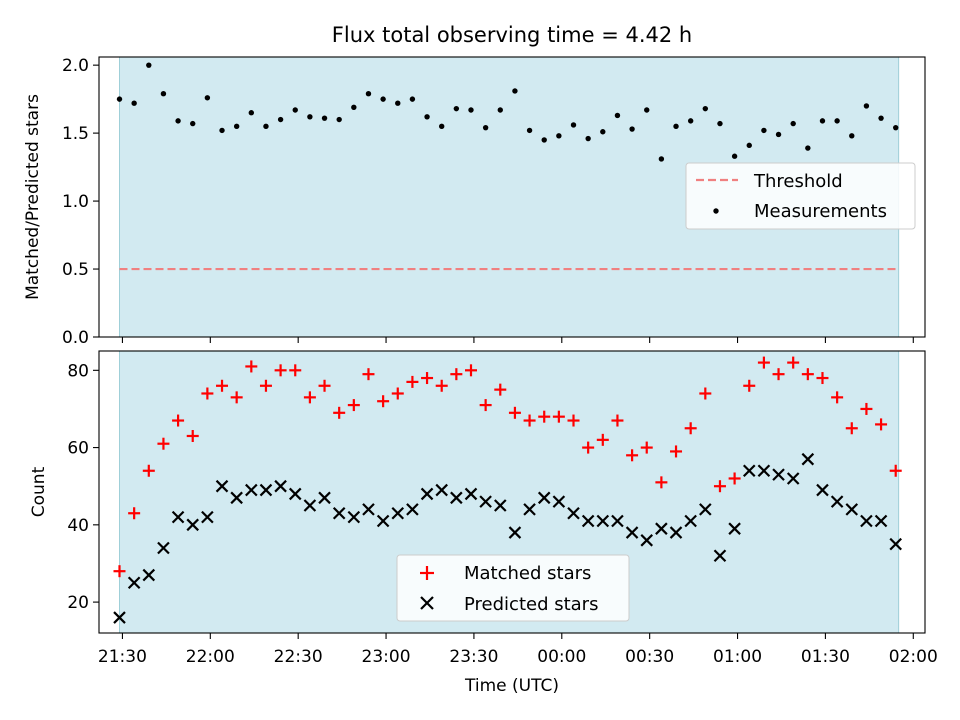 Image resolution: width=960 pixels, height=720 pixels. I want to click on measurements-legend-swatch, so click(716, 211).